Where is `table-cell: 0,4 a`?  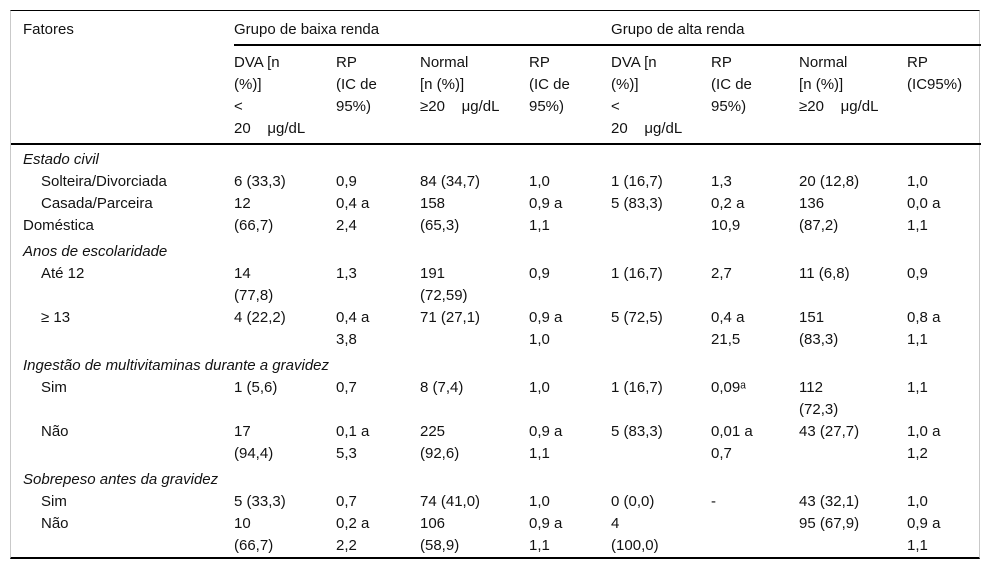 table-cell: 0,4 a is located at coordinates (353, 203).